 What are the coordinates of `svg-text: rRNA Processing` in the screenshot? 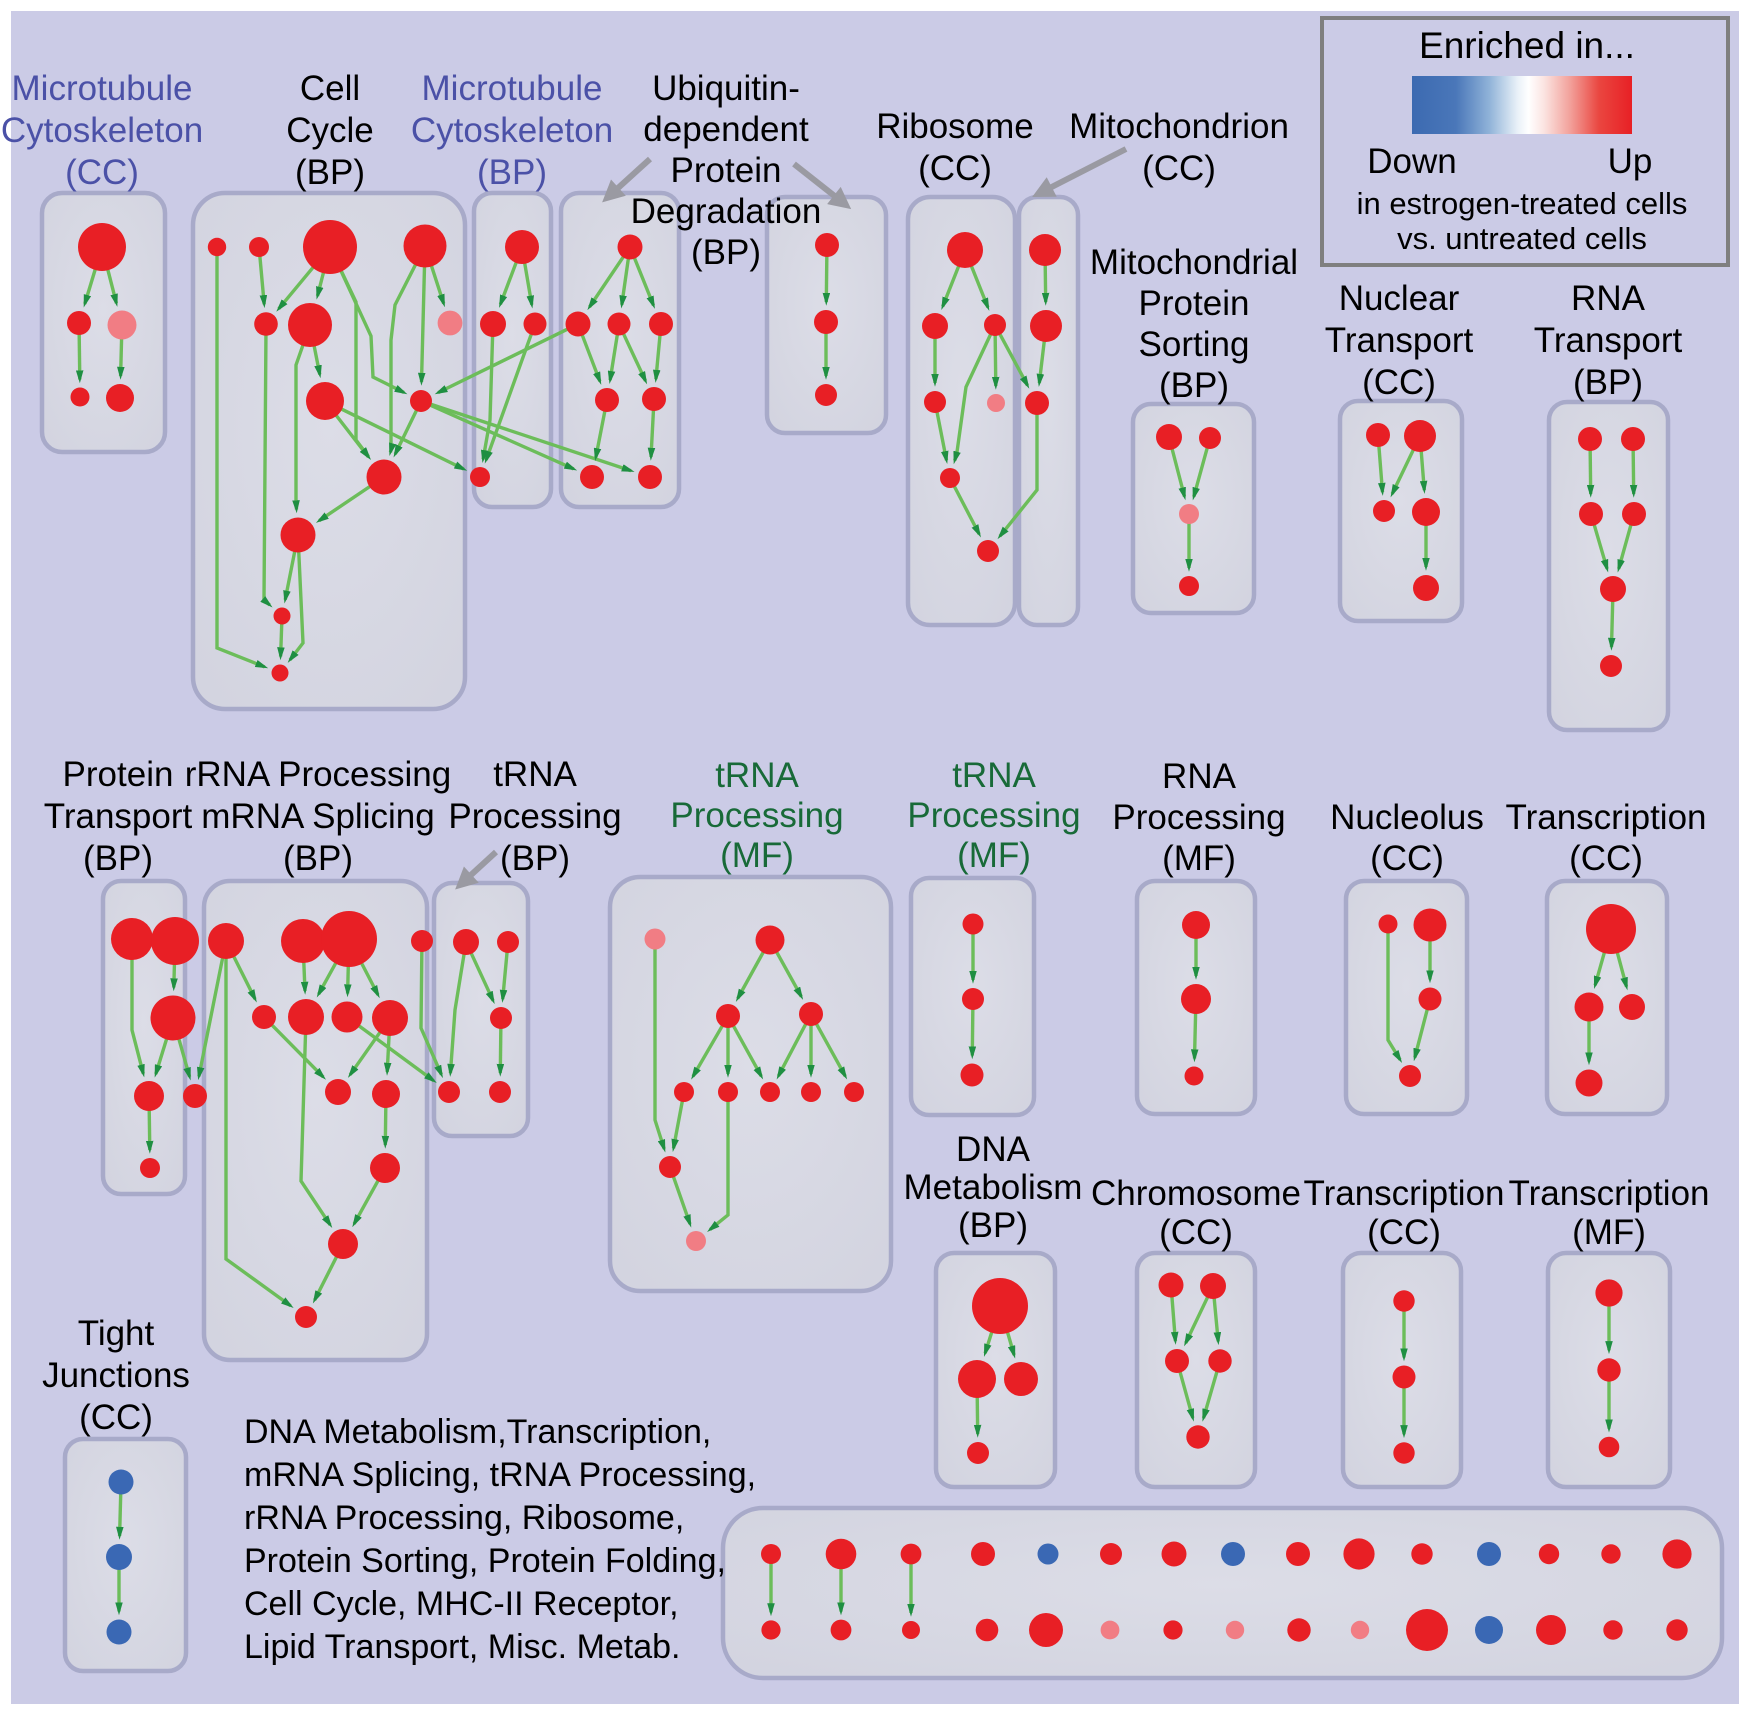 It's located at (318, 774).